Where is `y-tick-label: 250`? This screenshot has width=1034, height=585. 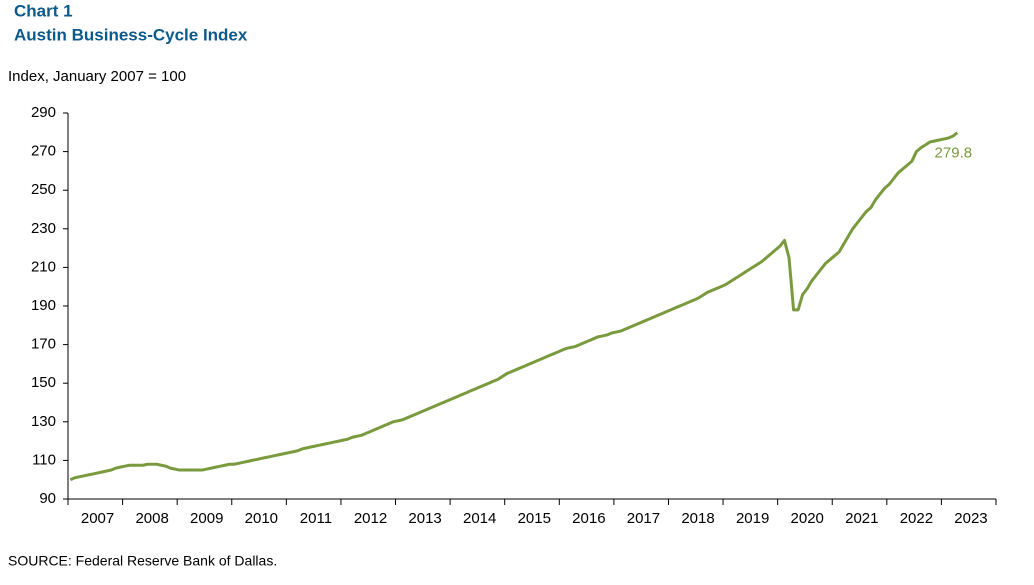
y-tick-label: 250 is located at coordinates (43, 189).